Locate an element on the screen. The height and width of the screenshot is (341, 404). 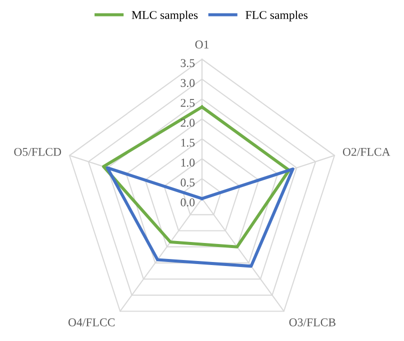
spoke-label: O1 is located at coordinates (202, 44).